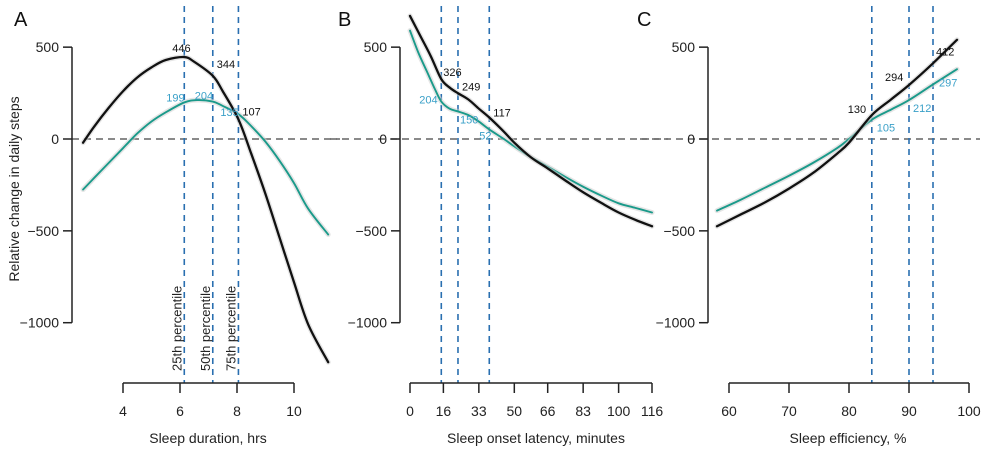 The width and height of the screenshot is (1000, 451). I want to click on y-axis-title: Relative change in daily steps, so click(14, 188).